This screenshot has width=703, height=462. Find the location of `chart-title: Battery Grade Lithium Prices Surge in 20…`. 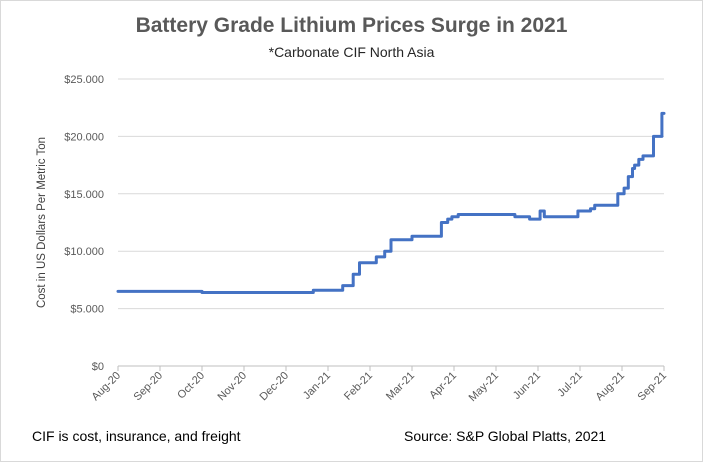

chart-title: Battery Grade Lithium Prices Surge in 20… is located at coordinates (351, 25).